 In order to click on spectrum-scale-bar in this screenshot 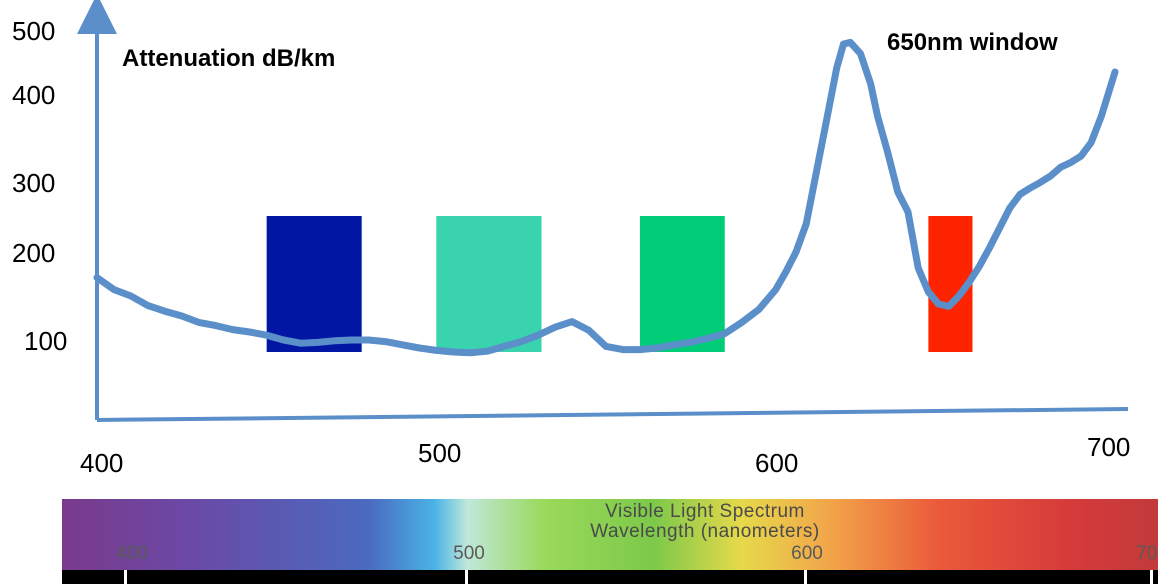, I will do `click(610, 577)`.